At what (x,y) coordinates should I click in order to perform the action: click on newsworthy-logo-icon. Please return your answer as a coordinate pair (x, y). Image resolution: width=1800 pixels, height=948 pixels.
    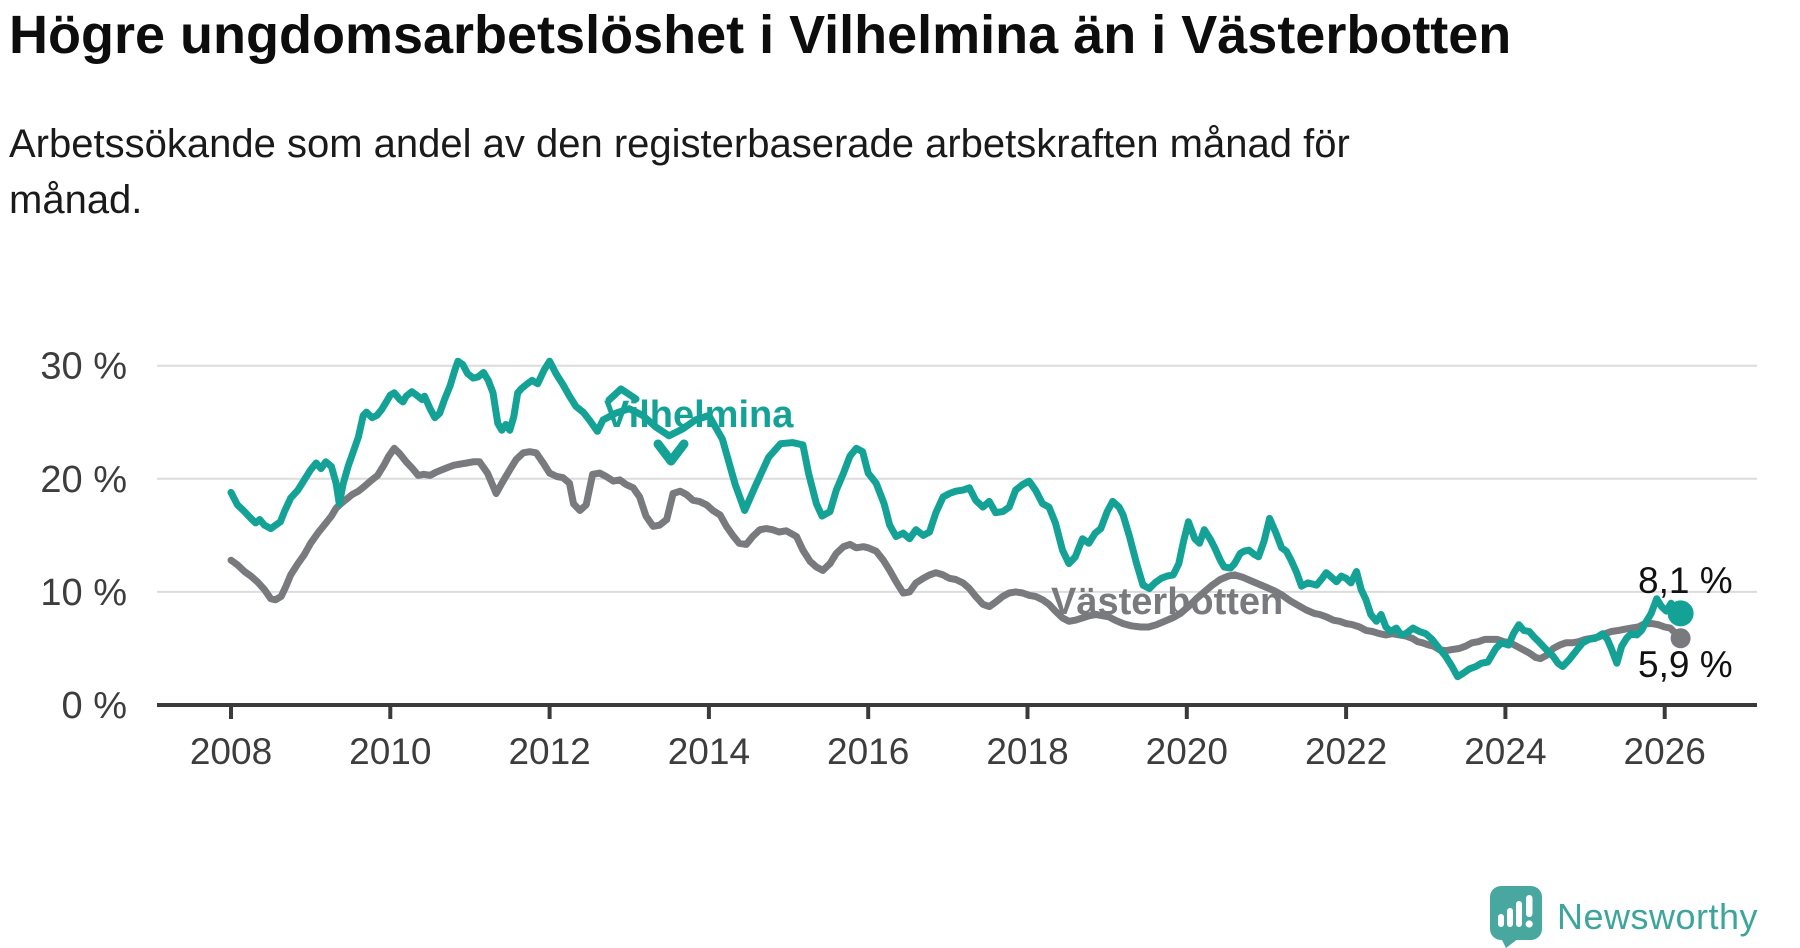
    Looking at the image, I should click on (1516, 917).